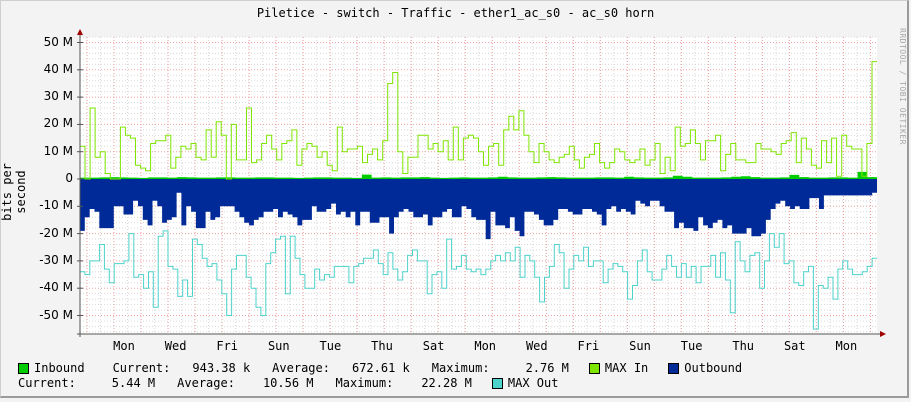 This screenshot has width=911, height=402. What do you see at coordinates (56, 259) in the screenshot?
I see `y-tick-label: -30 M` at bounding box center [56, 259].